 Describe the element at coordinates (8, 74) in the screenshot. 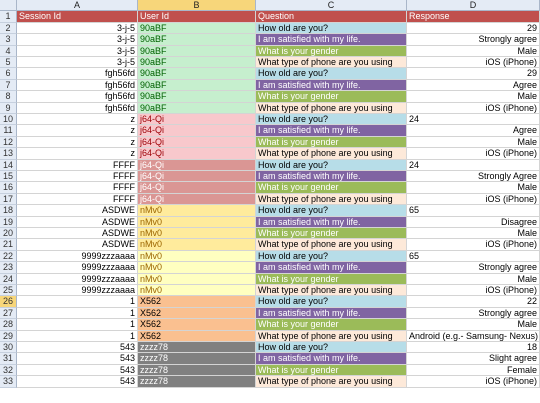

I see `row-number: 6` at that location.